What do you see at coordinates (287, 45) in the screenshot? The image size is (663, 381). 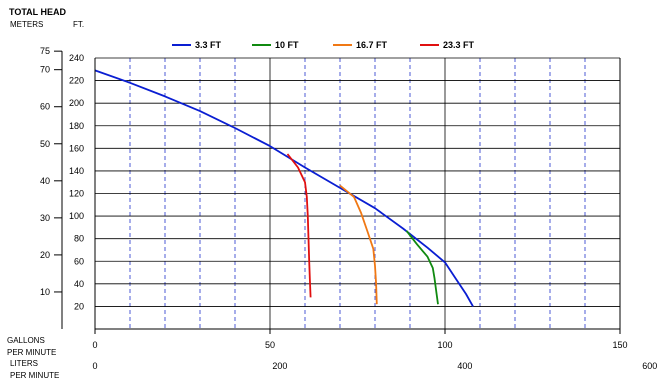 I see `legend-label: 10 FT` at bounding box center [287, 45].